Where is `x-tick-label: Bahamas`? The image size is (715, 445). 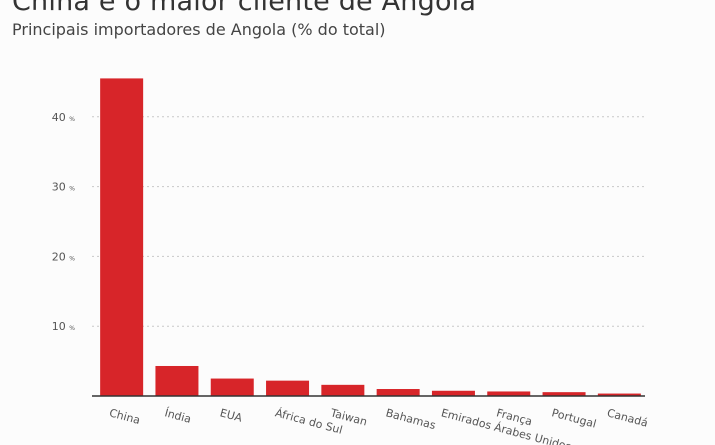 x-tick-label: Bahamas is located at coordinates (410, 419).